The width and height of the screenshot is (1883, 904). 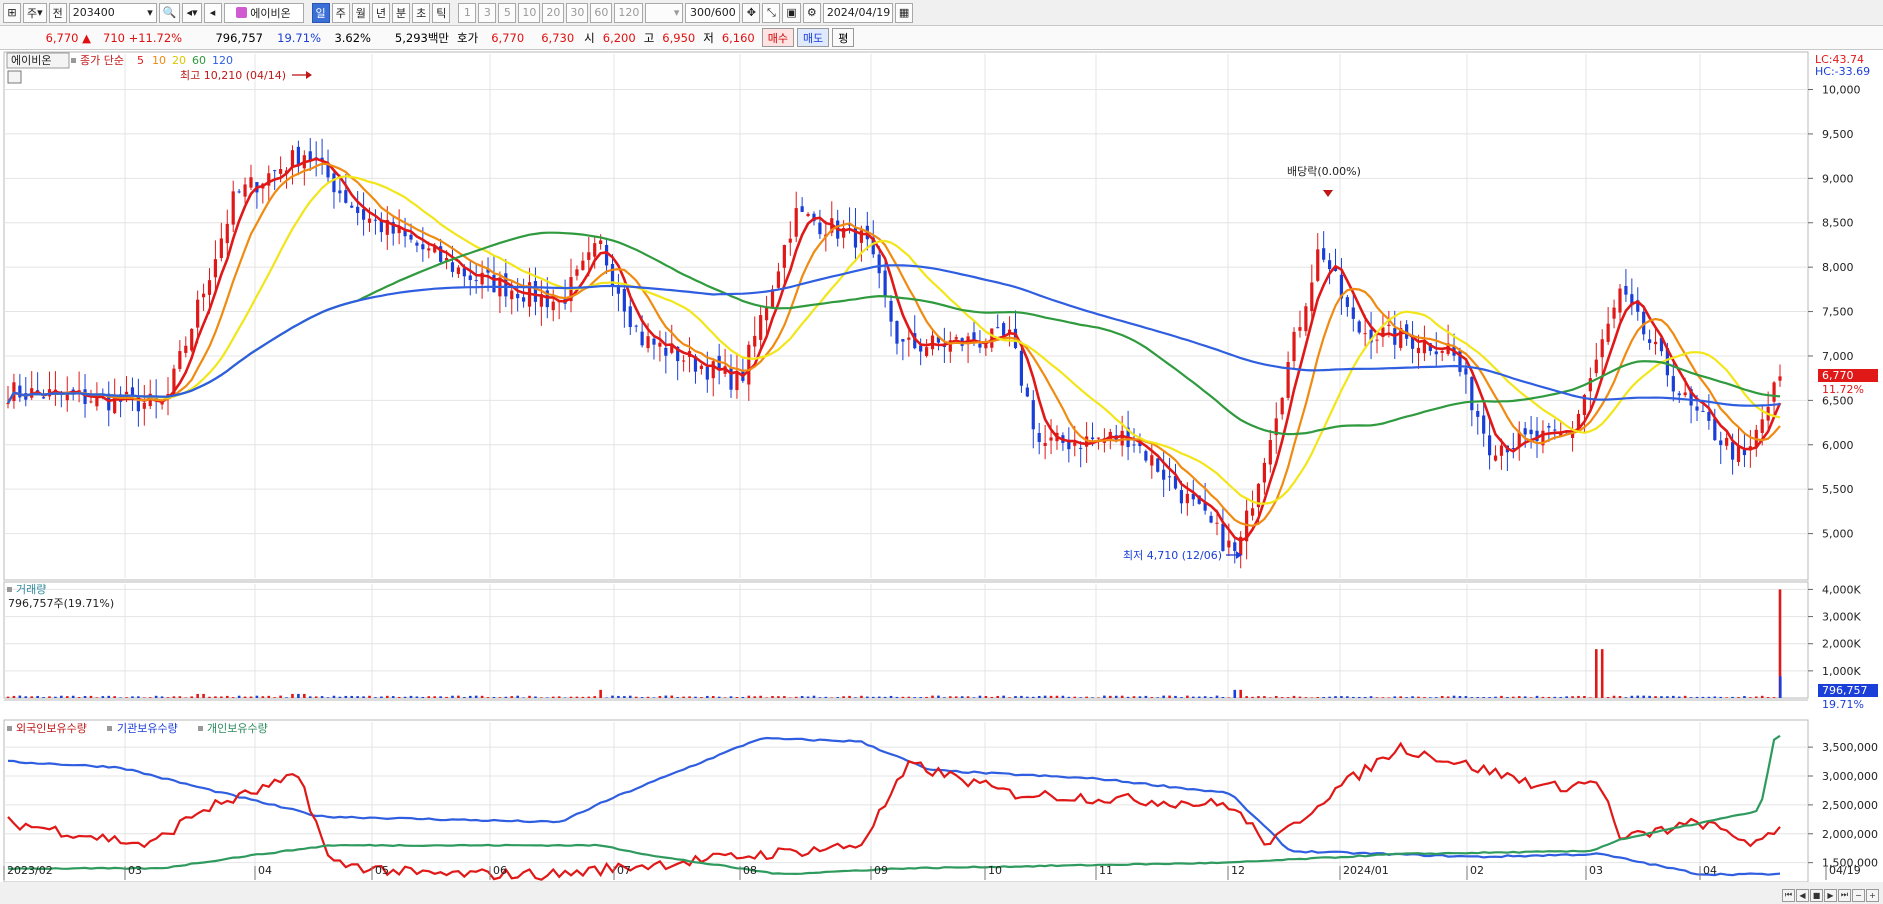 What do you see at coordinates (421, 12) in the screenshot?
I see `period-second: 초` at bounding box center [421, 12].